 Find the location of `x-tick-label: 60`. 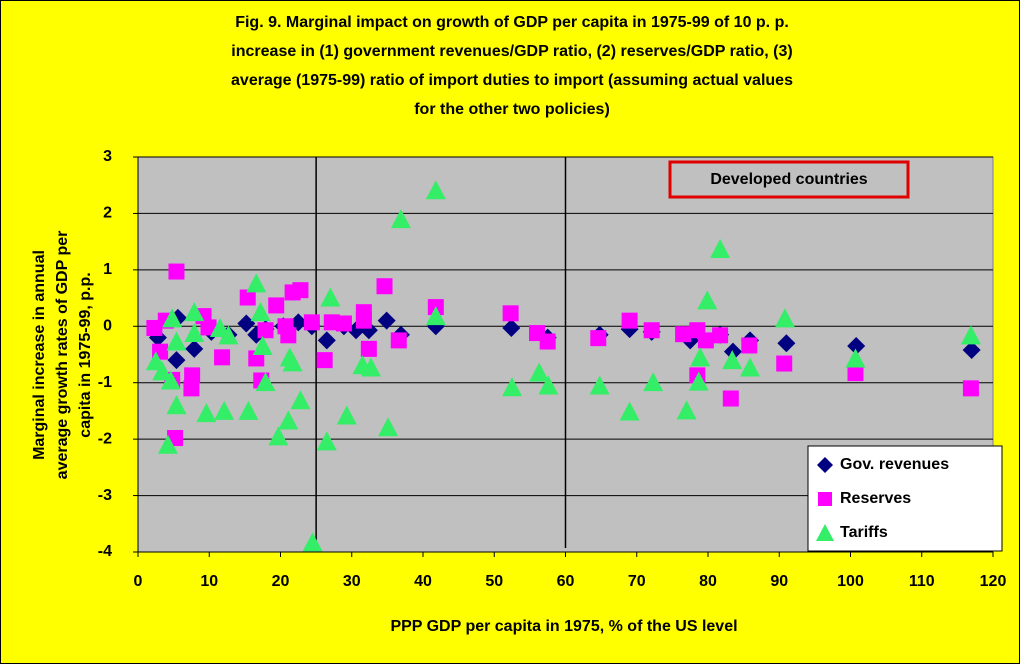

x-tick-label: 60 is located at coordinates (566, 581).